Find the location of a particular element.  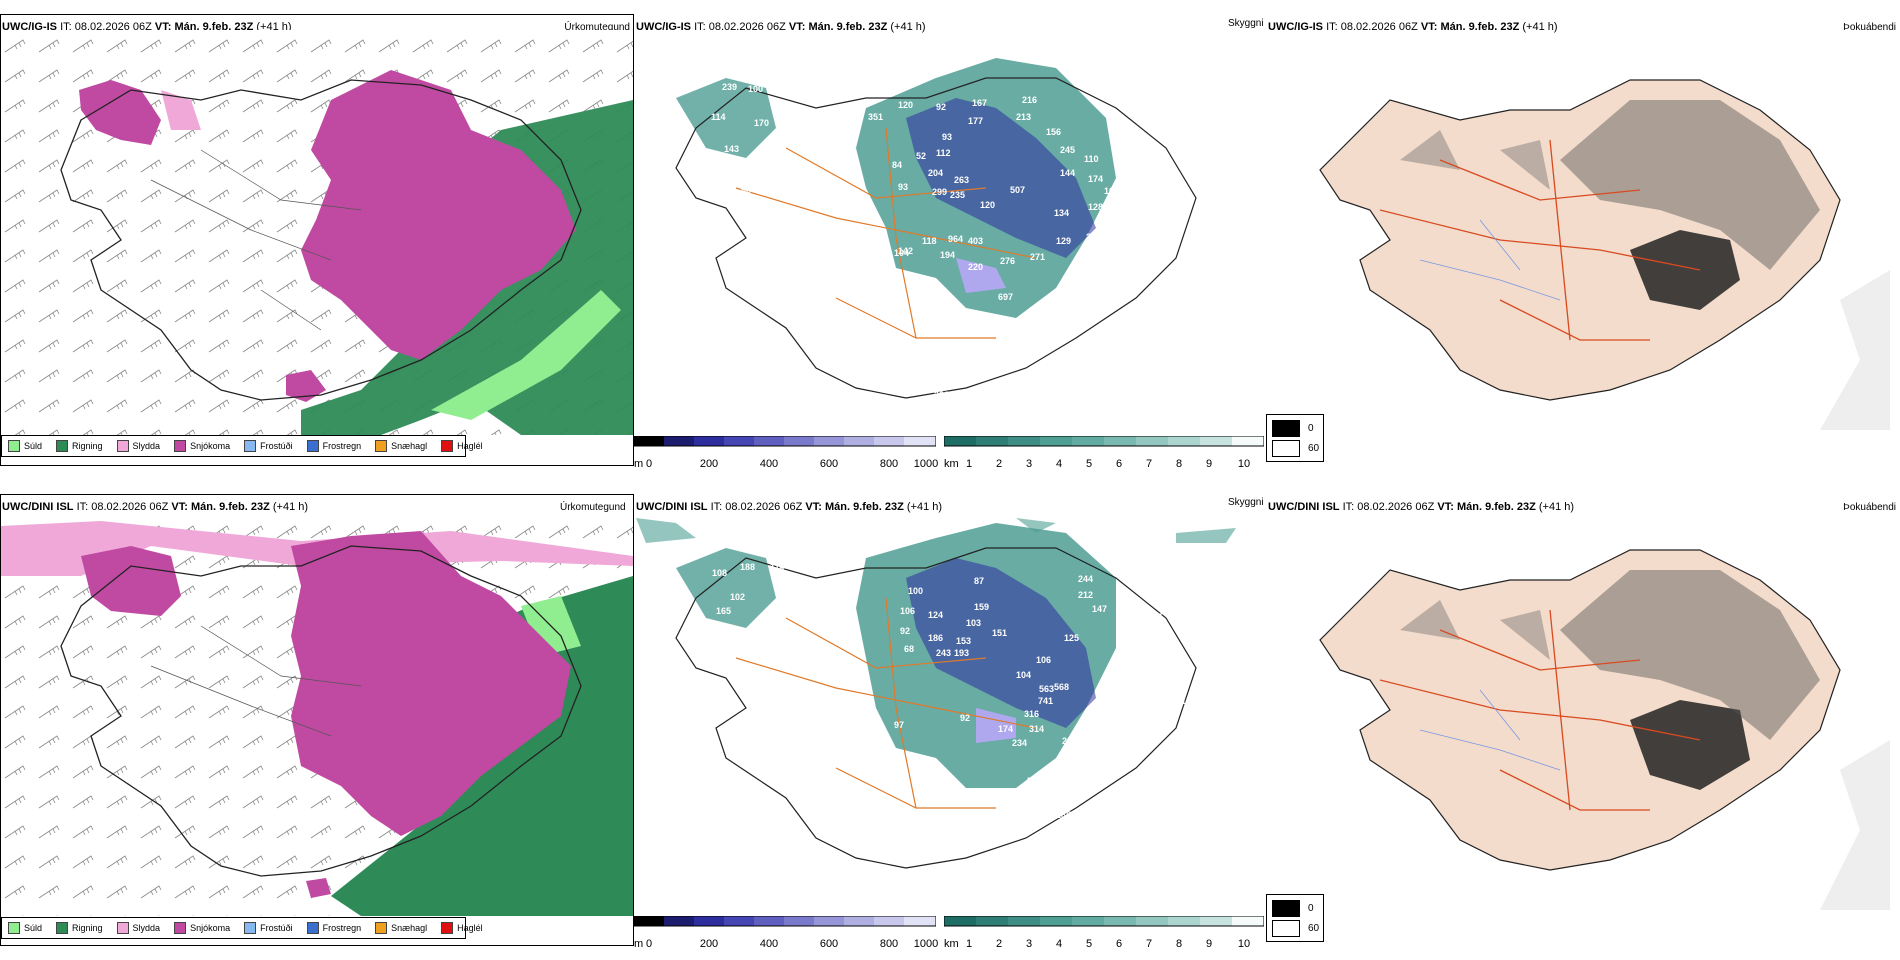

visibility-tick: 4 is located at coordinates (1059, 464).